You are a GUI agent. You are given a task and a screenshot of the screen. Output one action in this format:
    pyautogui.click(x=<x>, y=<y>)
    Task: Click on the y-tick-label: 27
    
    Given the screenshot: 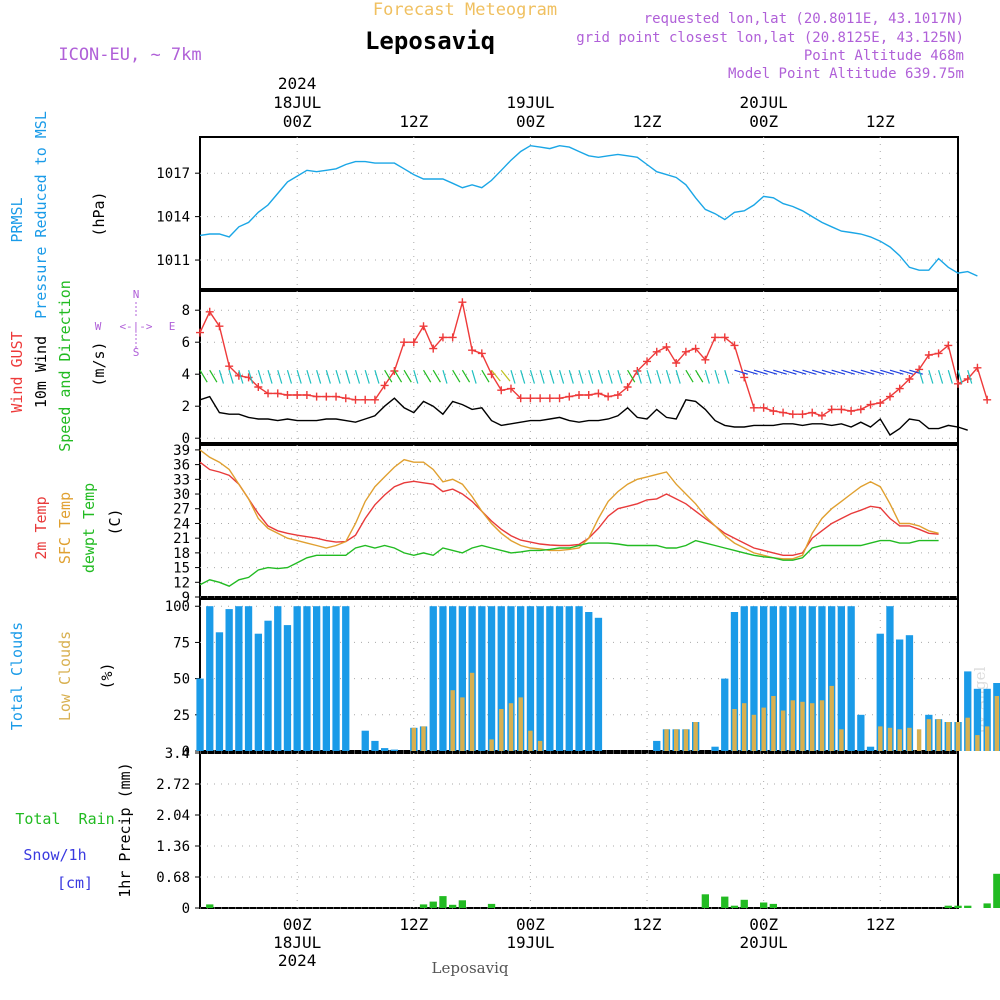 What is the action you would take?
    pyautogui.click(x=181, y=510)
    